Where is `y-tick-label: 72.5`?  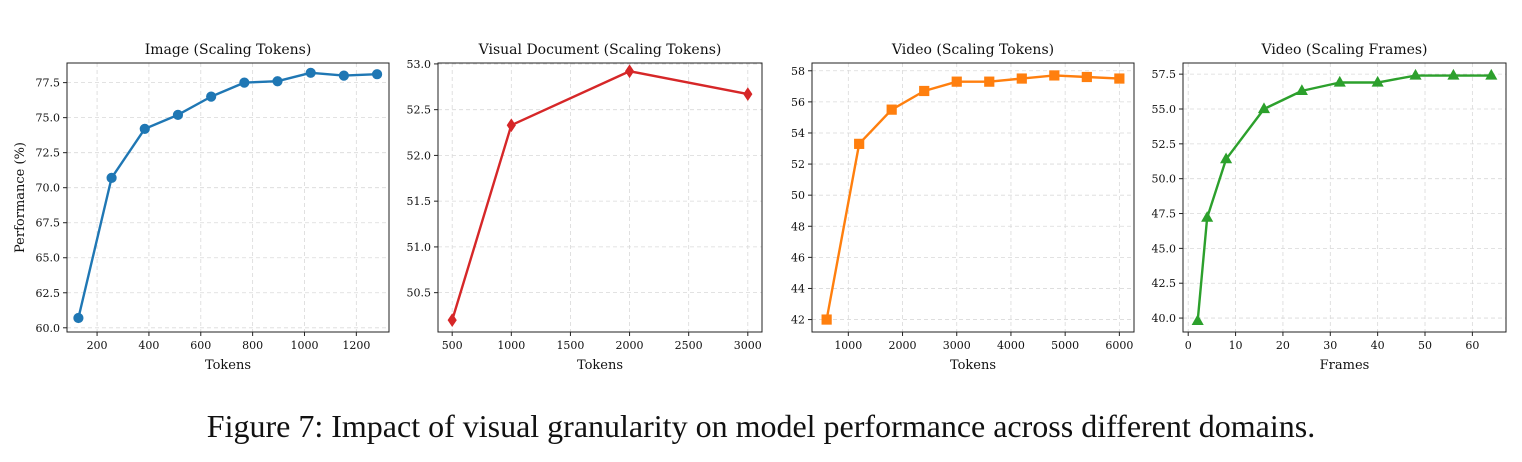 y-tick-label: 72.5 is located at coordinates (48, 153).